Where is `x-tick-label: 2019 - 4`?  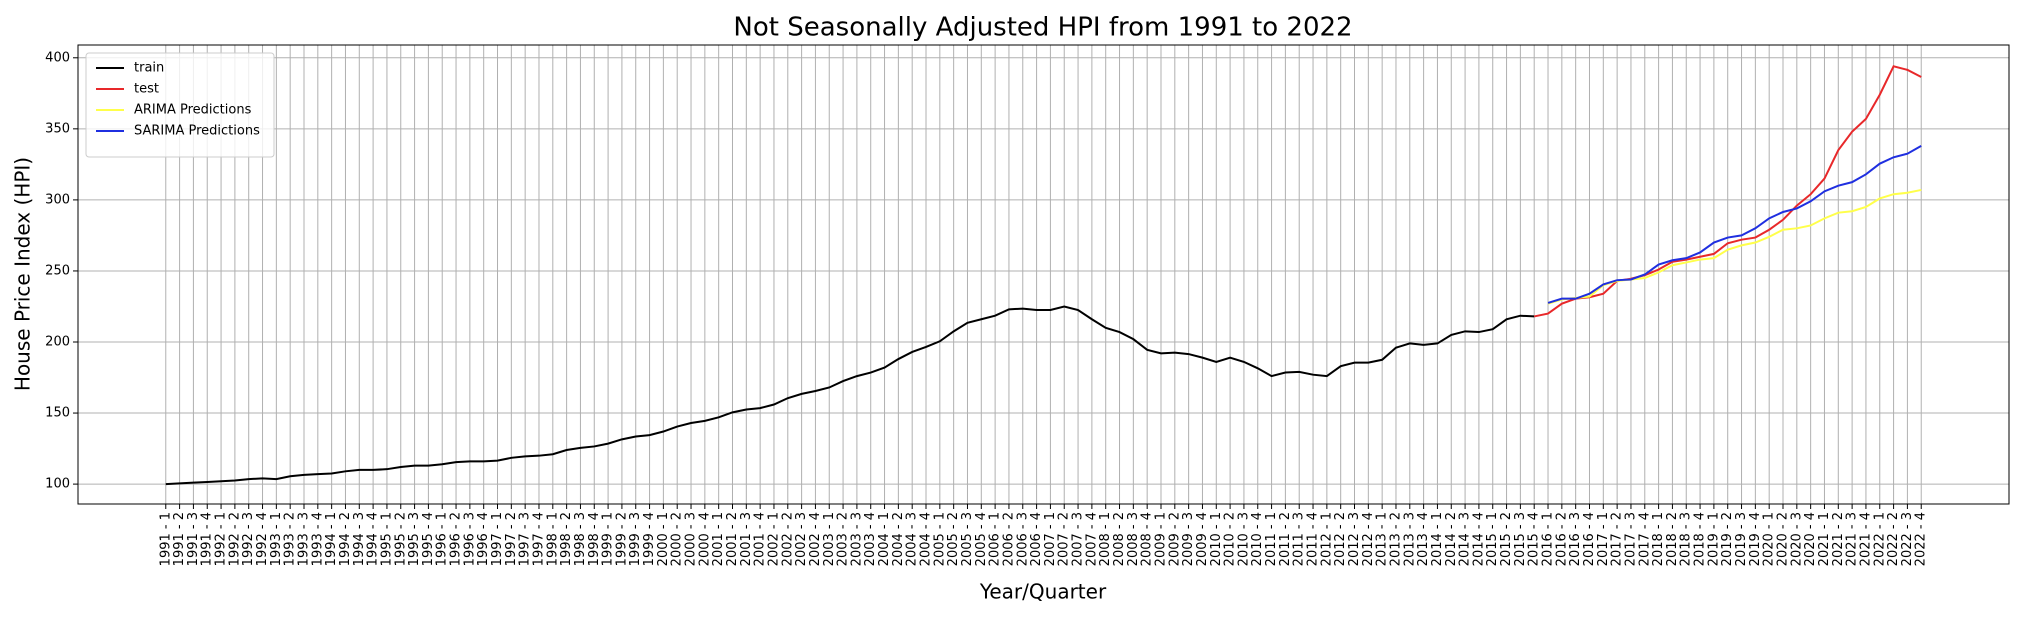 x-tick-label: 2019 - 4 is located at coordinates (1755, 539).